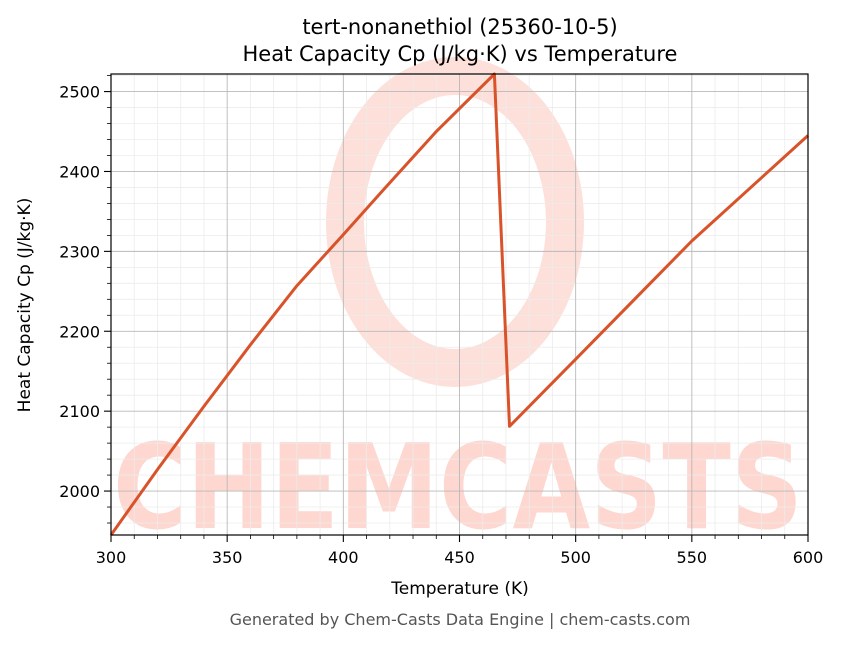 This screenshot has height=648, width=843. Describe the element at coordinates (459, 557) in the screenshot. I see `x-tick-label: 450` at that location.